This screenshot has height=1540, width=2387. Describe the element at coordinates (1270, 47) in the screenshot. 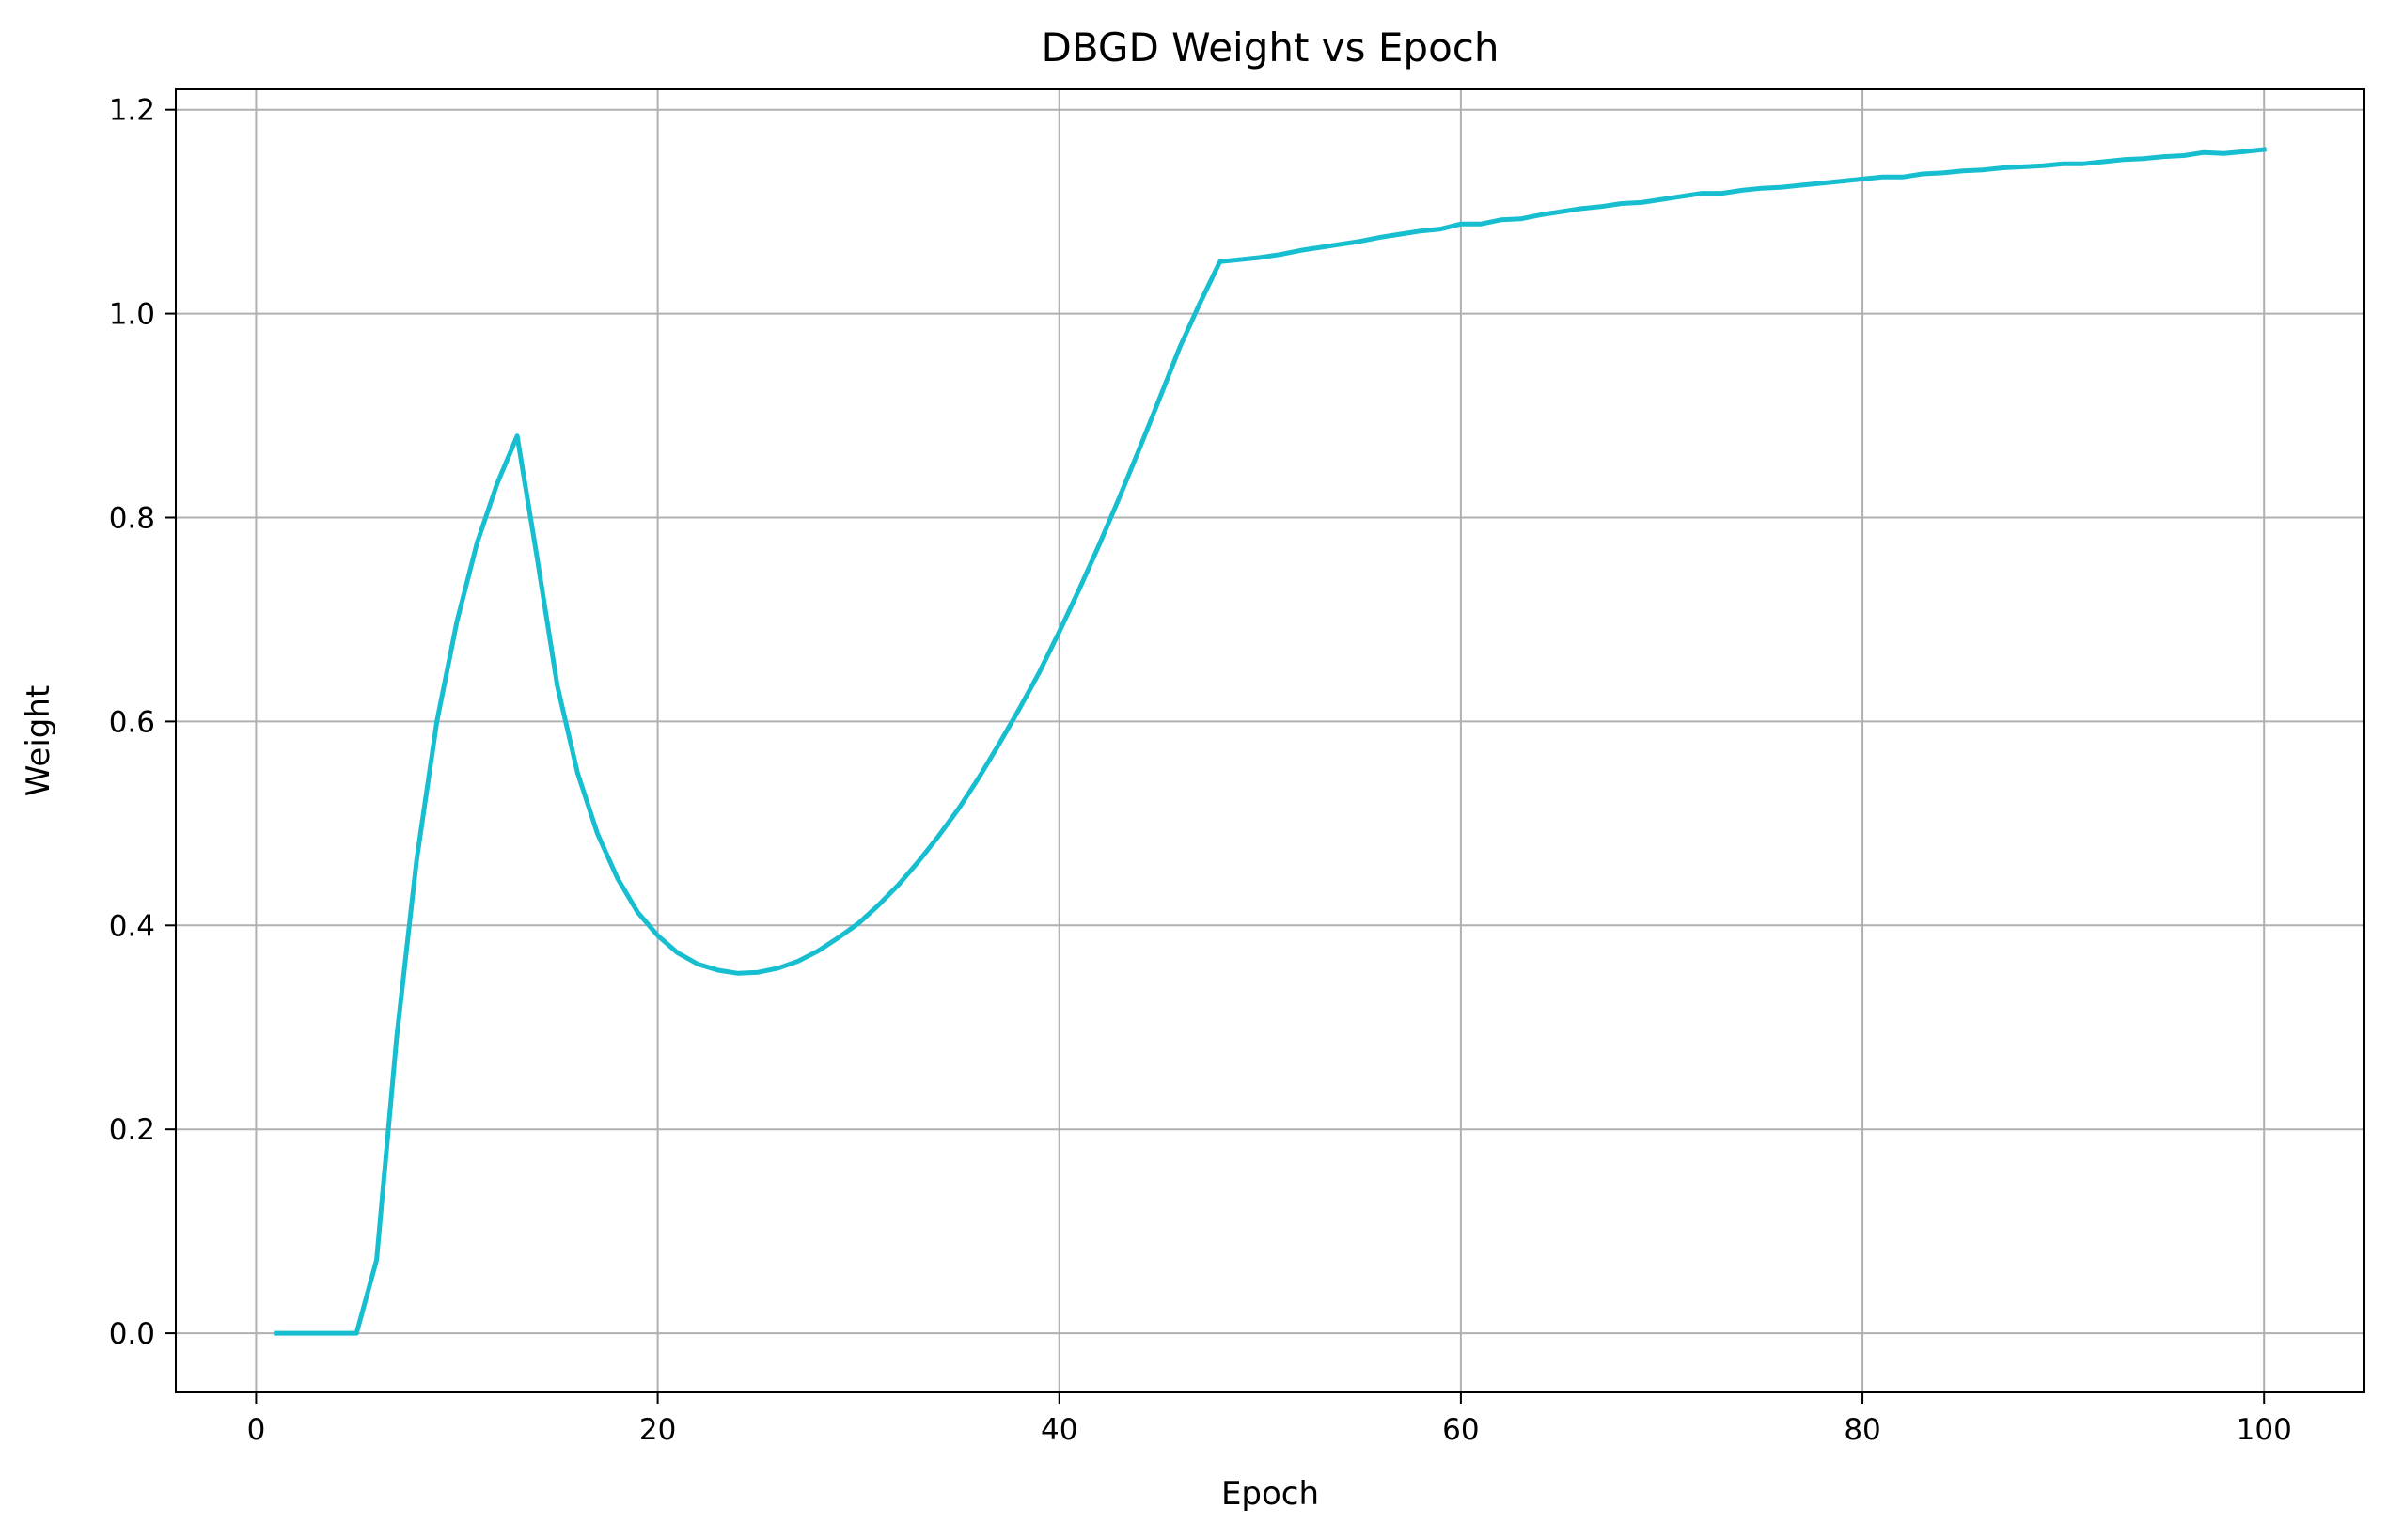

I see `chart-title: DBGD Weight vs Epoch` at that location.